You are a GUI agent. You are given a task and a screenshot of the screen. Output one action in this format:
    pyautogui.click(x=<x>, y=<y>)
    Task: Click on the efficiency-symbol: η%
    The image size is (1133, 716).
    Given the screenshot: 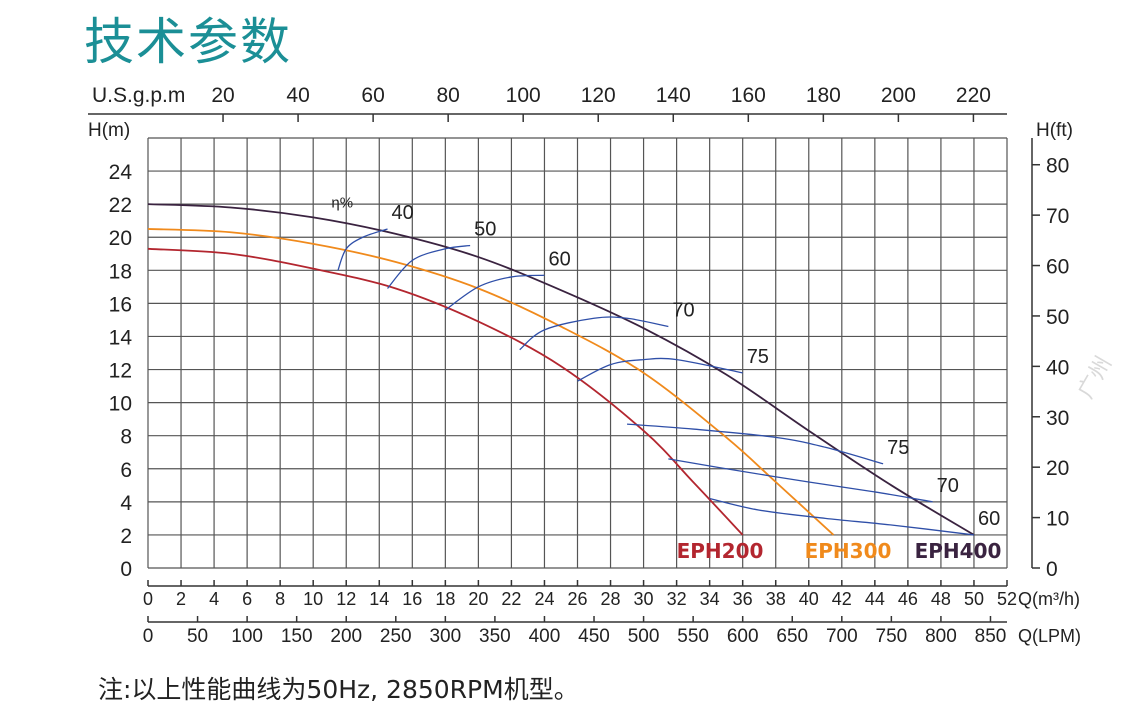 What is the action you would take?
    pyautogui.click(x=342, y=202)
    